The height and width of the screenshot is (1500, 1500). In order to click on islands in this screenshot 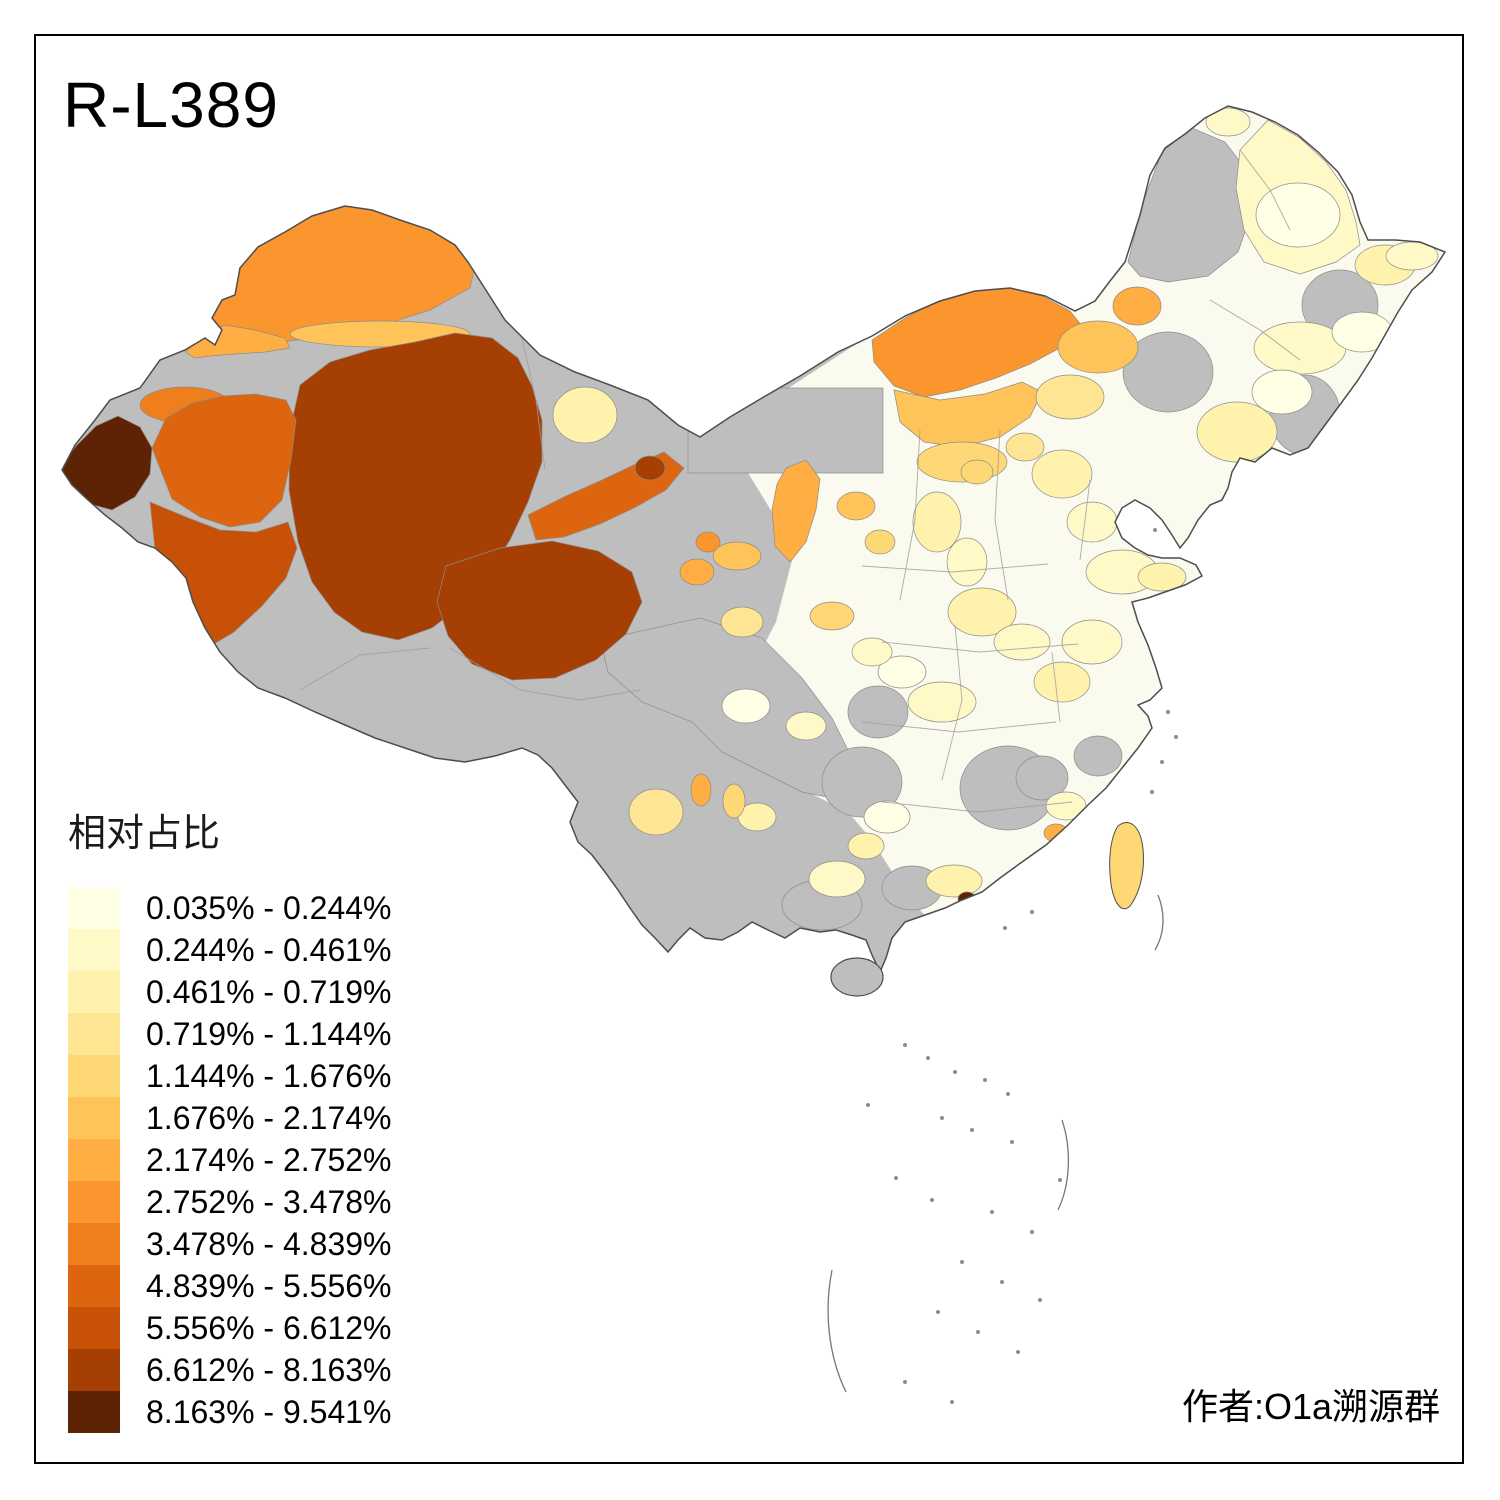, I will do `click(1003, 966)`.